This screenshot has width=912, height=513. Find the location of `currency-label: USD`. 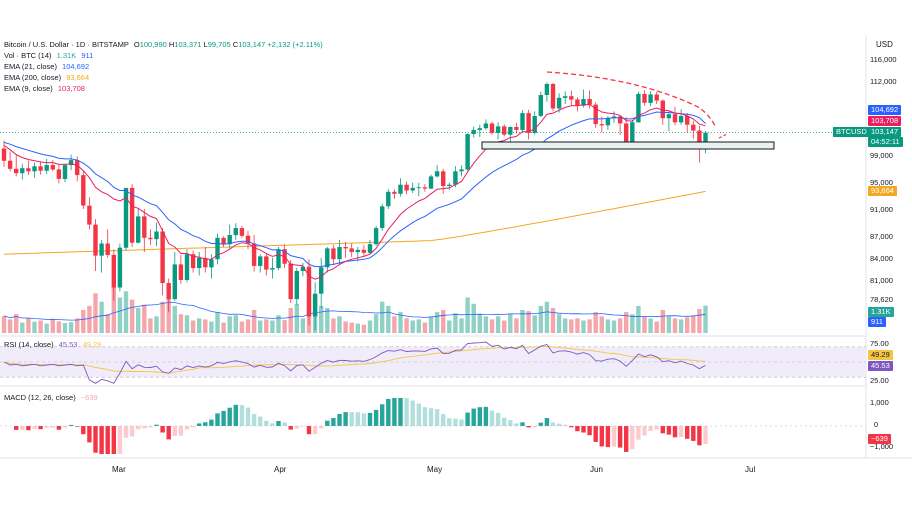

currency-label: USD is located at coordinates (884, 44).